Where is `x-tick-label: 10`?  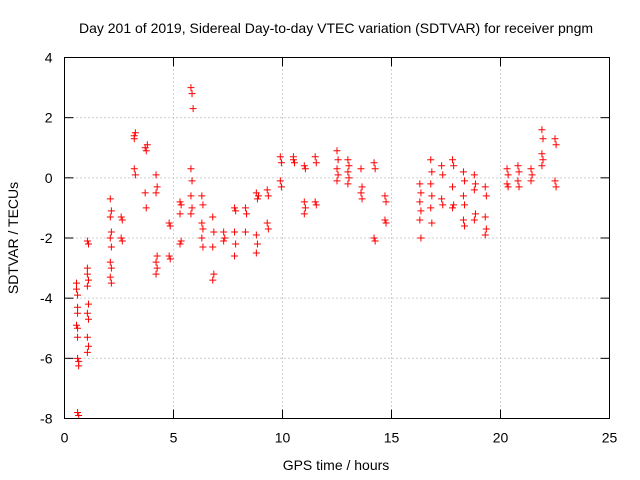
x-tick-label: 10 is located at coordinates (283, 438).